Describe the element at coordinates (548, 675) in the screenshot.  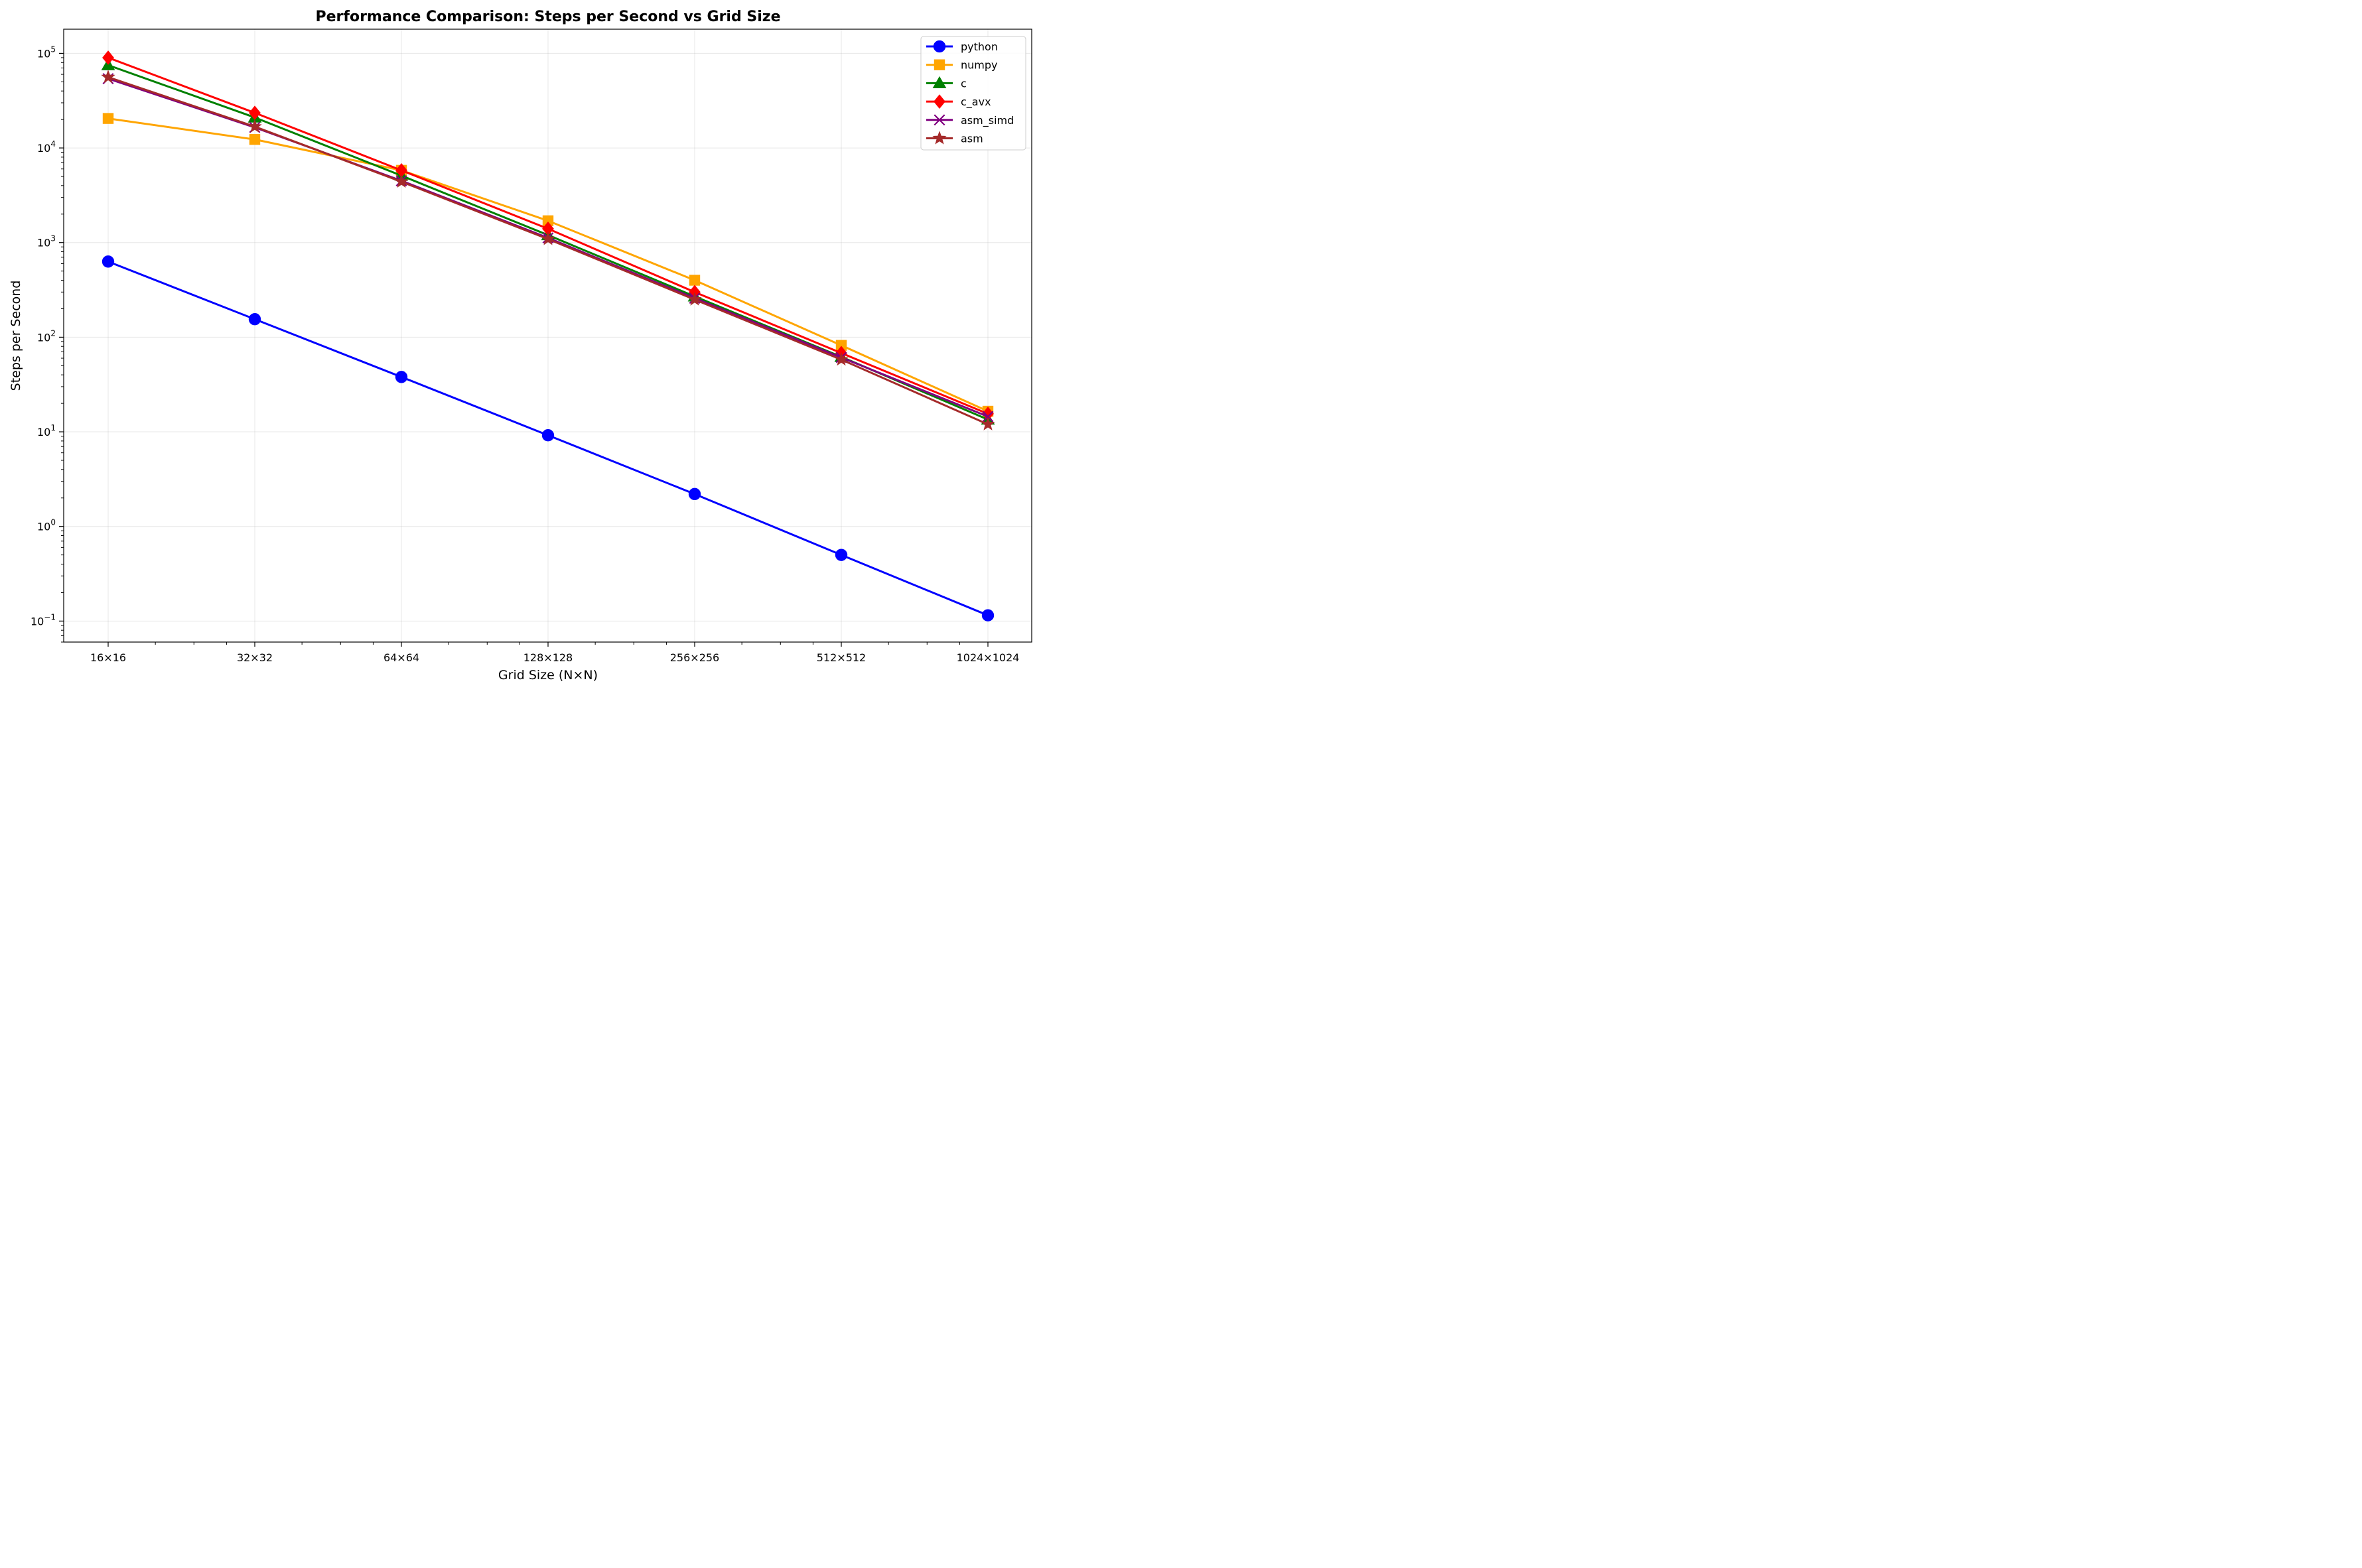
I see `x-axis-label: Grid Size (N×N)` at that location.